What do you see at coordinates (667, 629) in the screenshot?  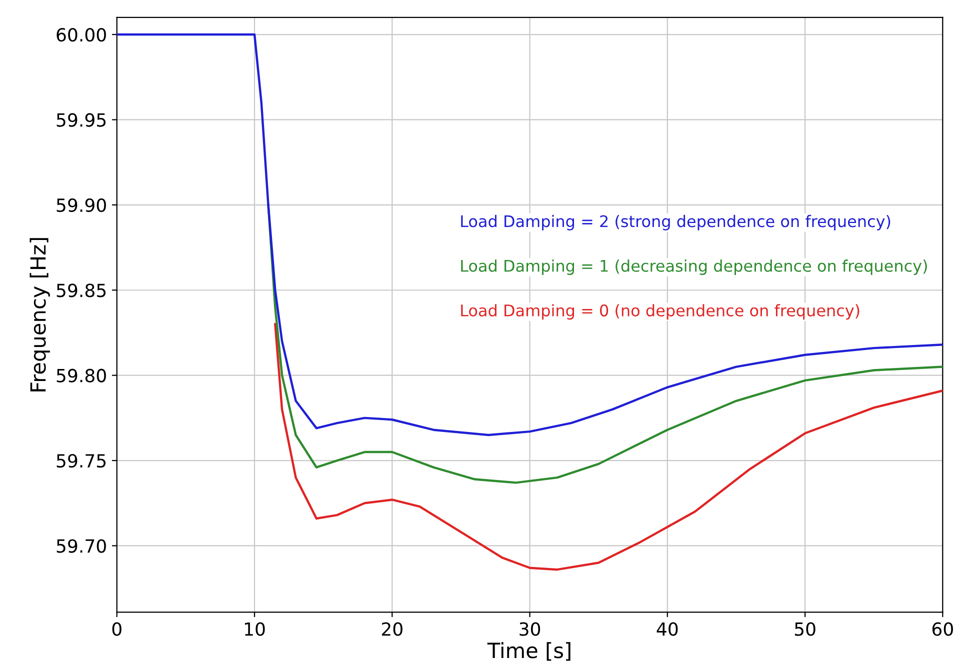 I see `x-tick-label: 40` at bounding box center [667, 629].